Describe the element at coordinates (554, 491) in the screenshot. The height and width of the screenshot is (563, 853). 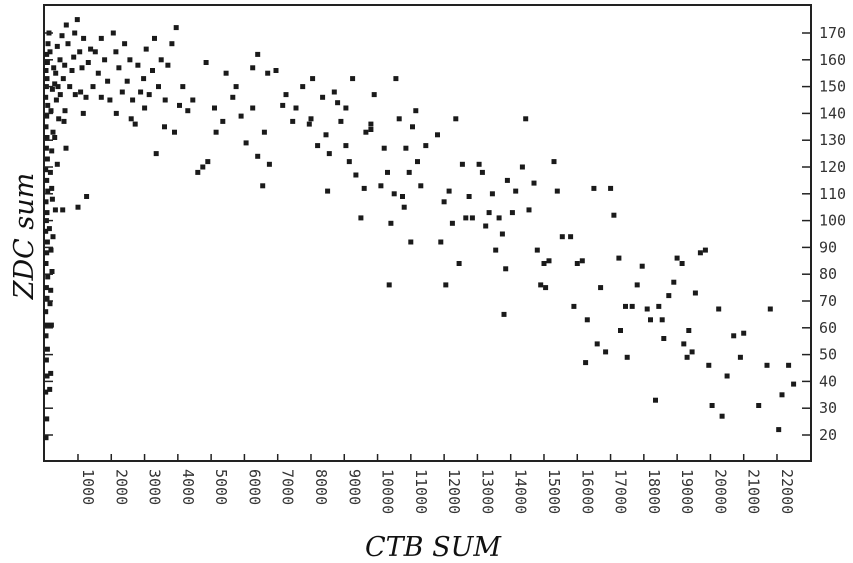
I see `x-tick-label: 15000` at that location.